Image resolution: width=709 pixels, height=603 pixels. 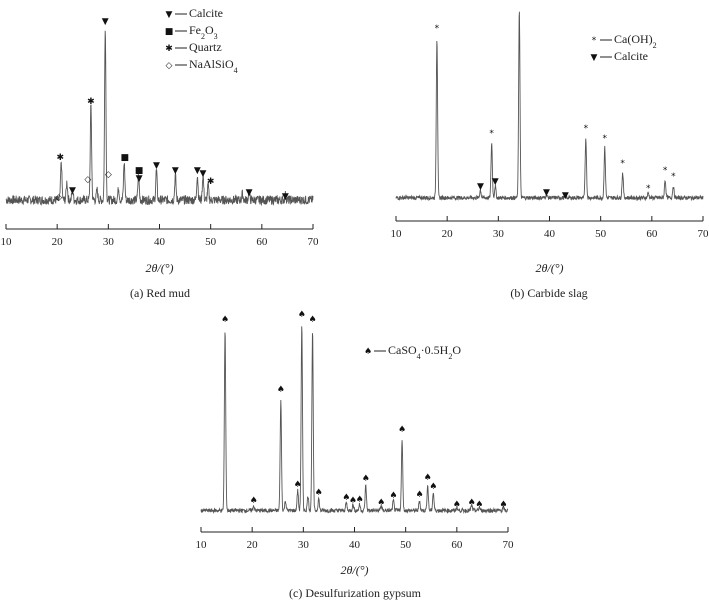 I want to click on legend-marker: ♠, so click(x=368, y=352).